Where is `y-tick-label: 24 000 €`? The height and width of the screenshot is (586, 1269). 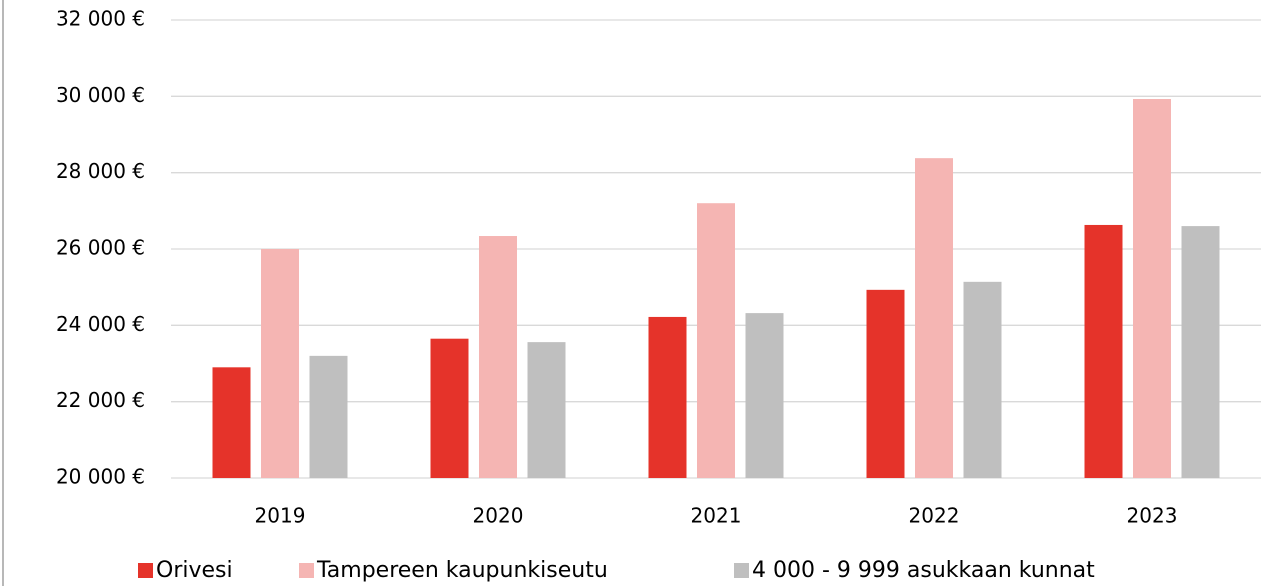
y-tick-label: 24 000 € is located at coordinates (100, 324).